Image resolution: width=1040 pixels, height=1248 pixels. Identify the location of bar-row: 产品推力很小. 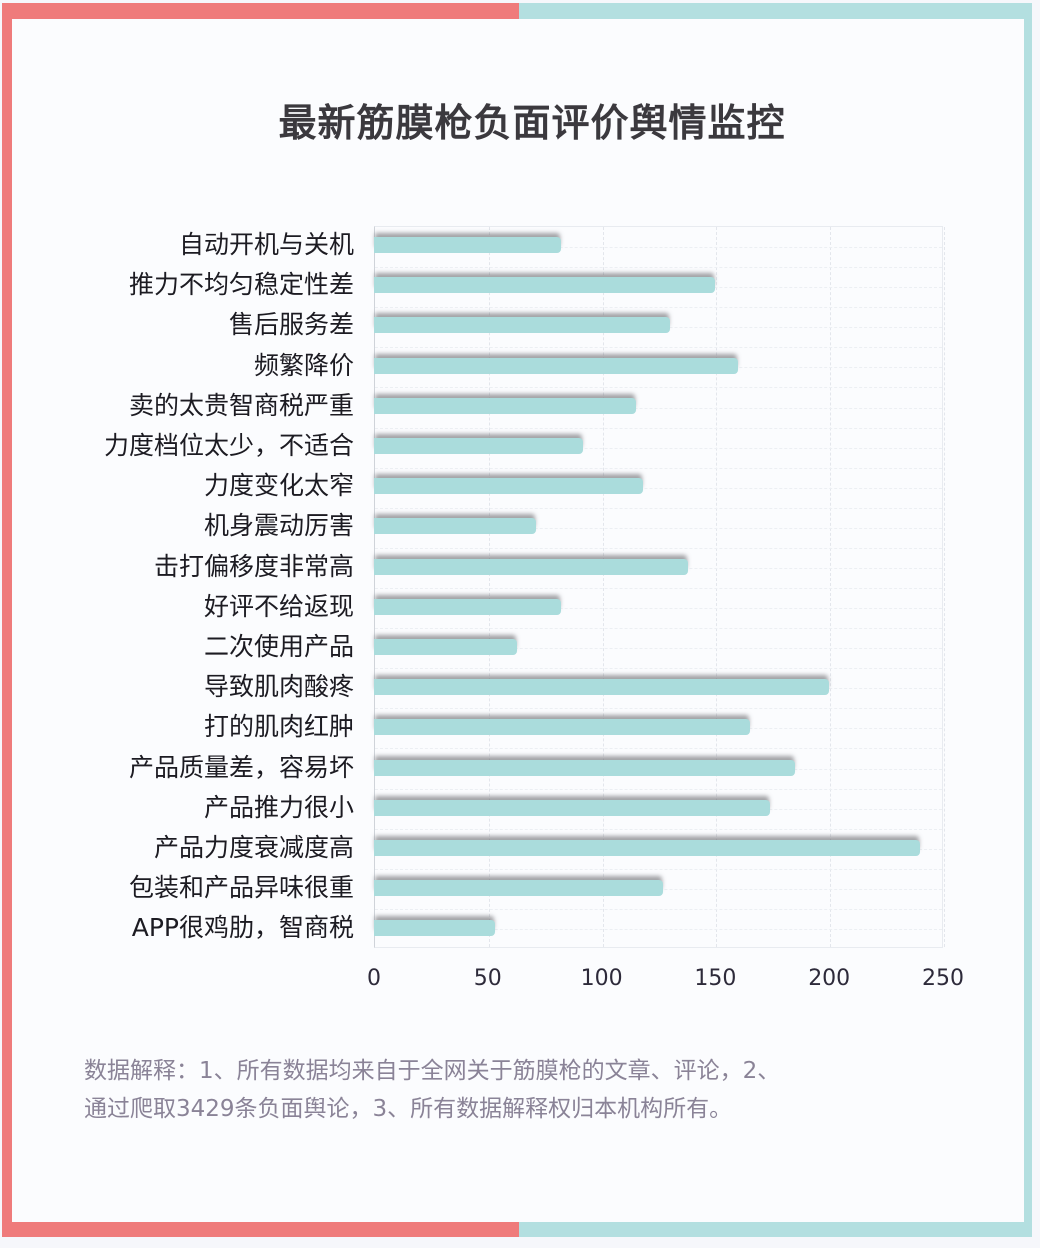
(520, 808).